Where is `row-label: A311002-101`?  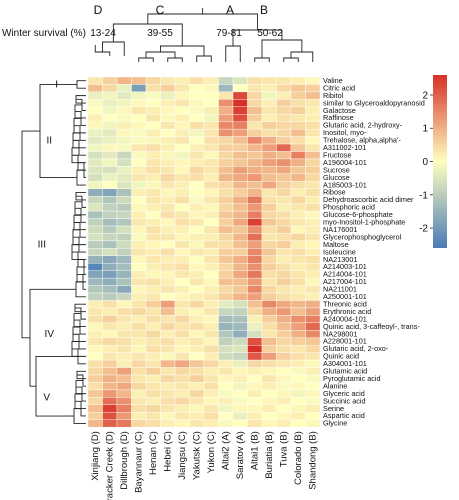 row-label: A311002-101 is located at coordinates (344, 147).